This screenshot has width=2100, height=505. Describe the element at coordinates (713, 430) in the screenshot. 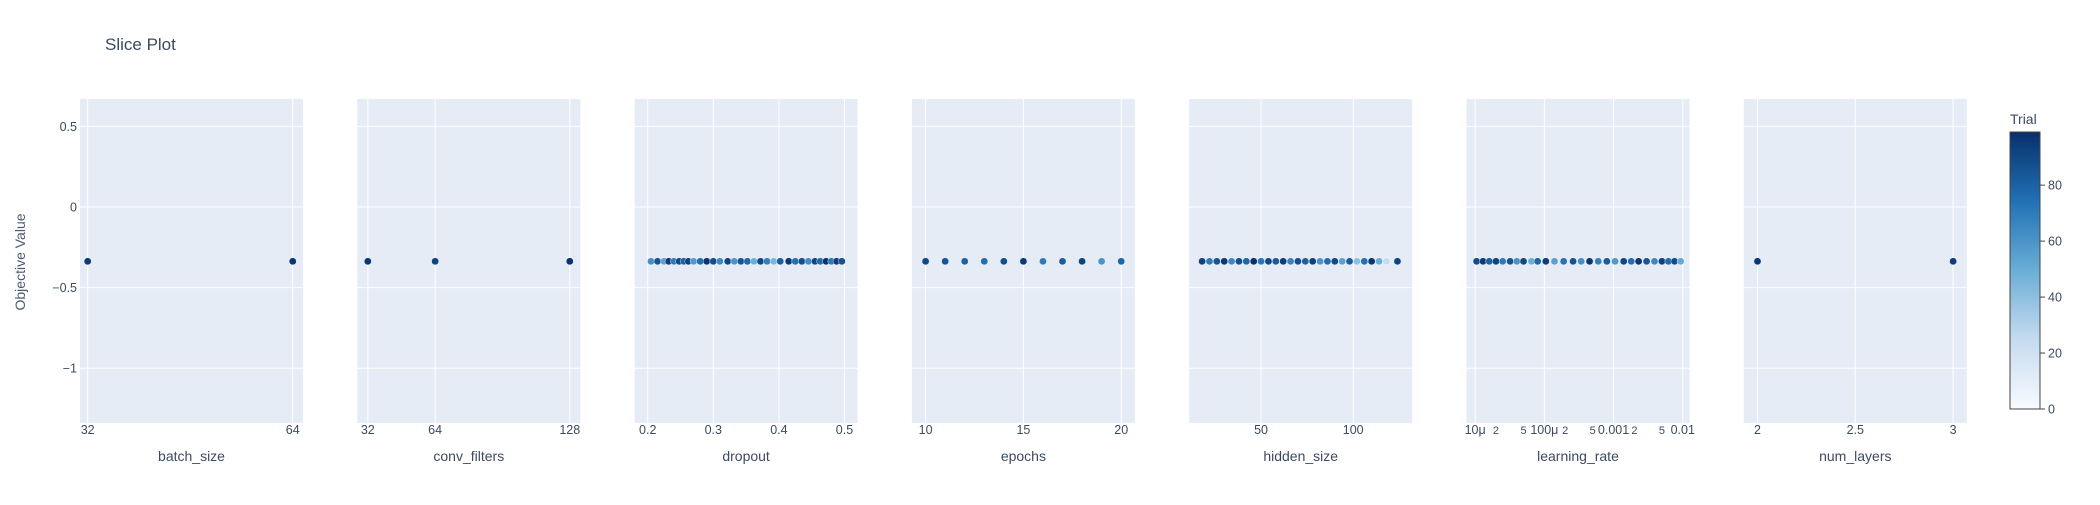

I see `x-tick-label: 0.3` at that location.